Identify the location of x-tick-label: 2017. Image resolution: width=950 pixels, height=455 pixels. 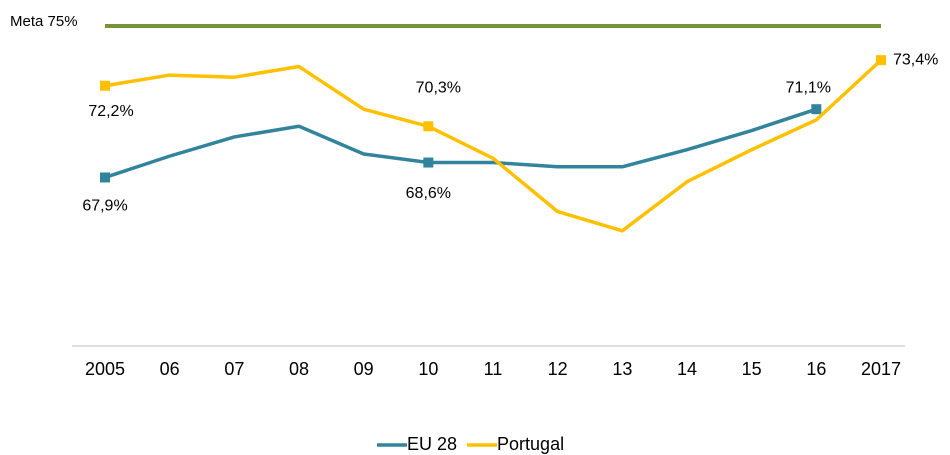
(881, 369).